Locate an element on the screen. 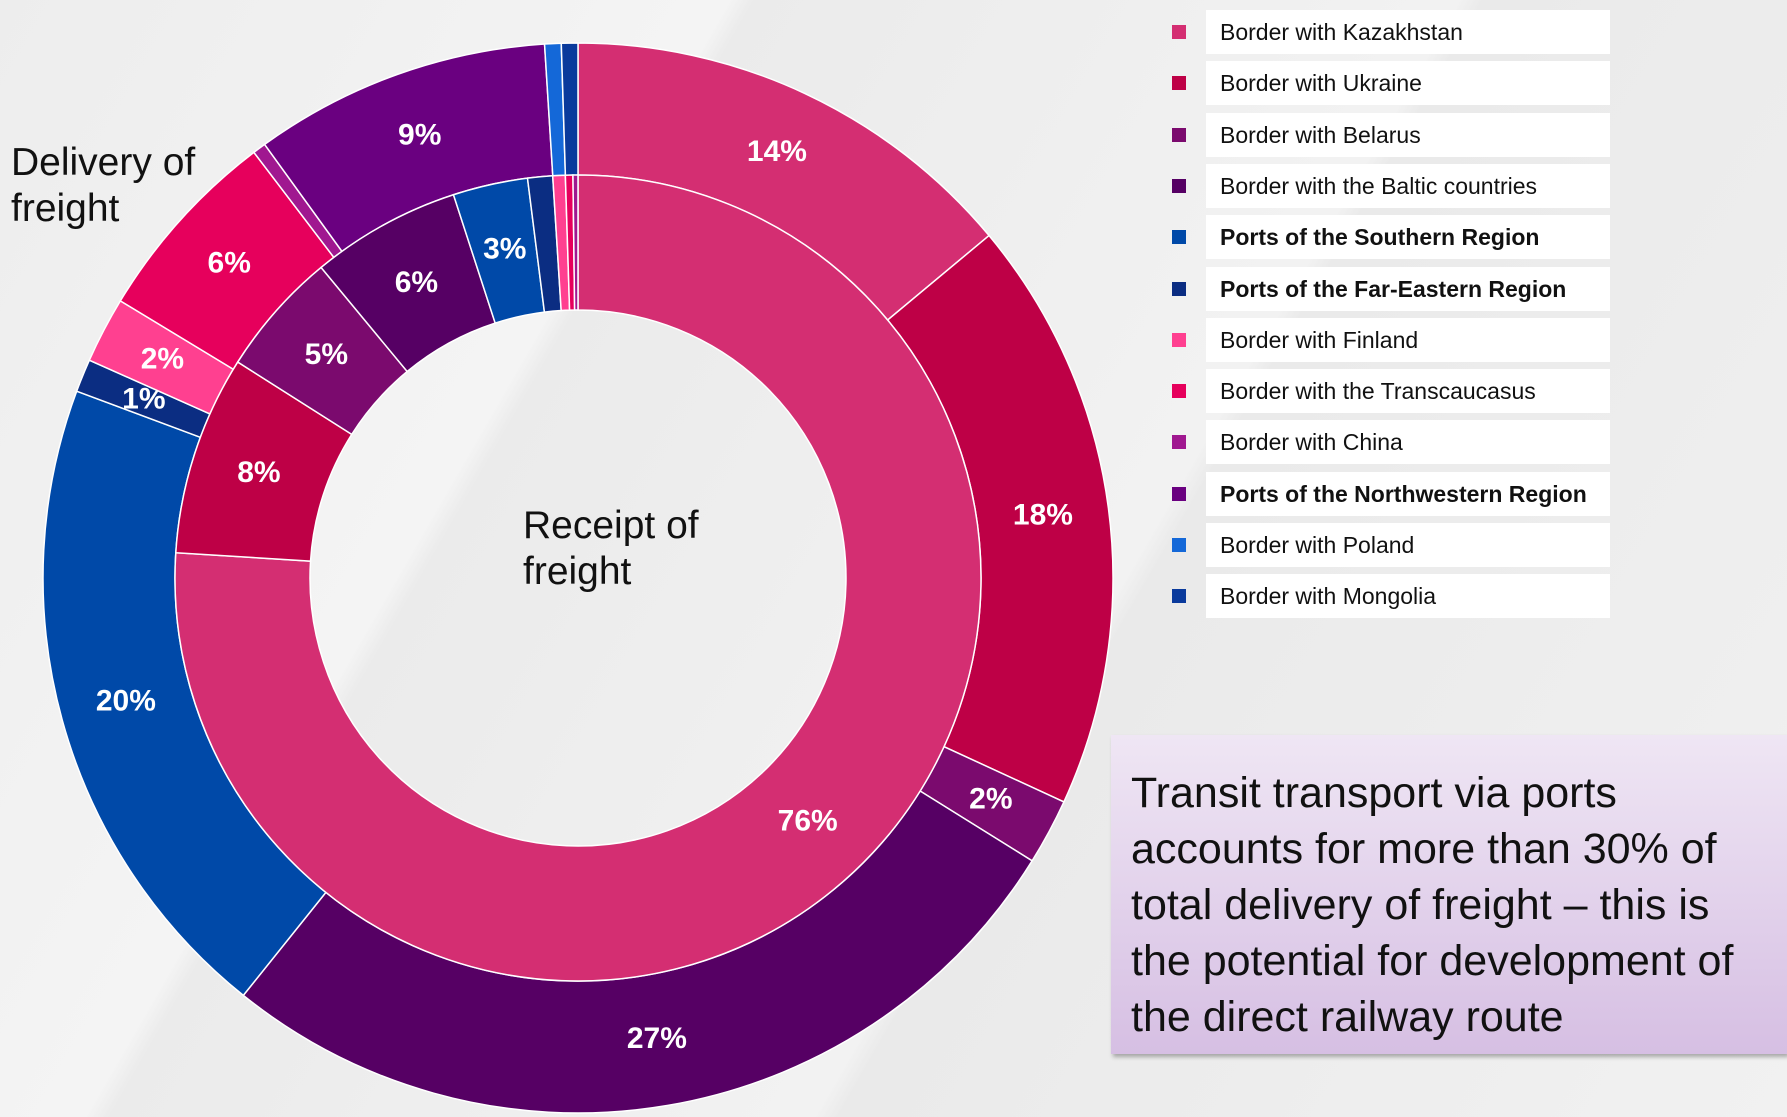 The image size is (1787, 1117). slice-label: 5% is located at coordinates (326, 354).